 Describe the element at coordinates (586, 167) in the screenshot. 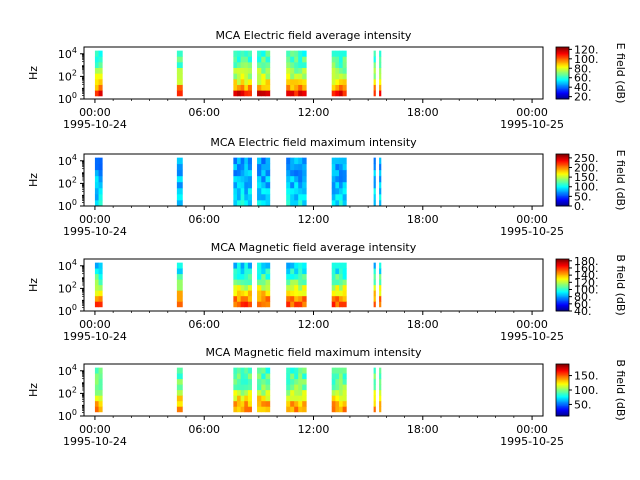

I see `colorbar-tick-label: 200.` at that location.